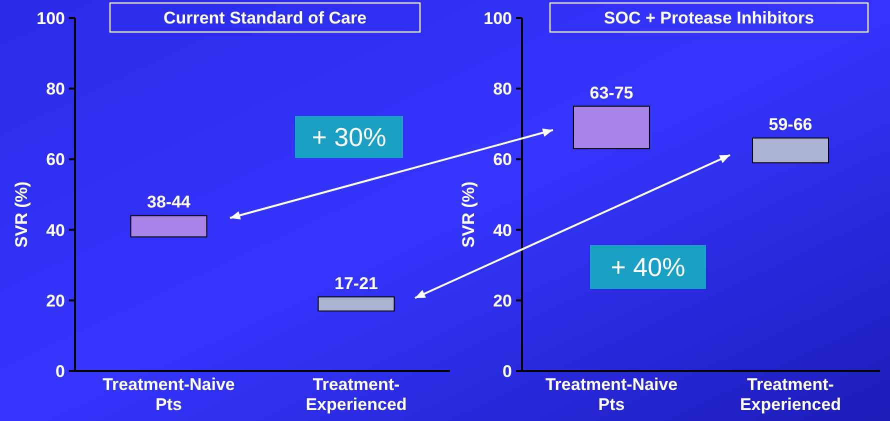  I want to click on data-label: 63-75, so click(612, 92).